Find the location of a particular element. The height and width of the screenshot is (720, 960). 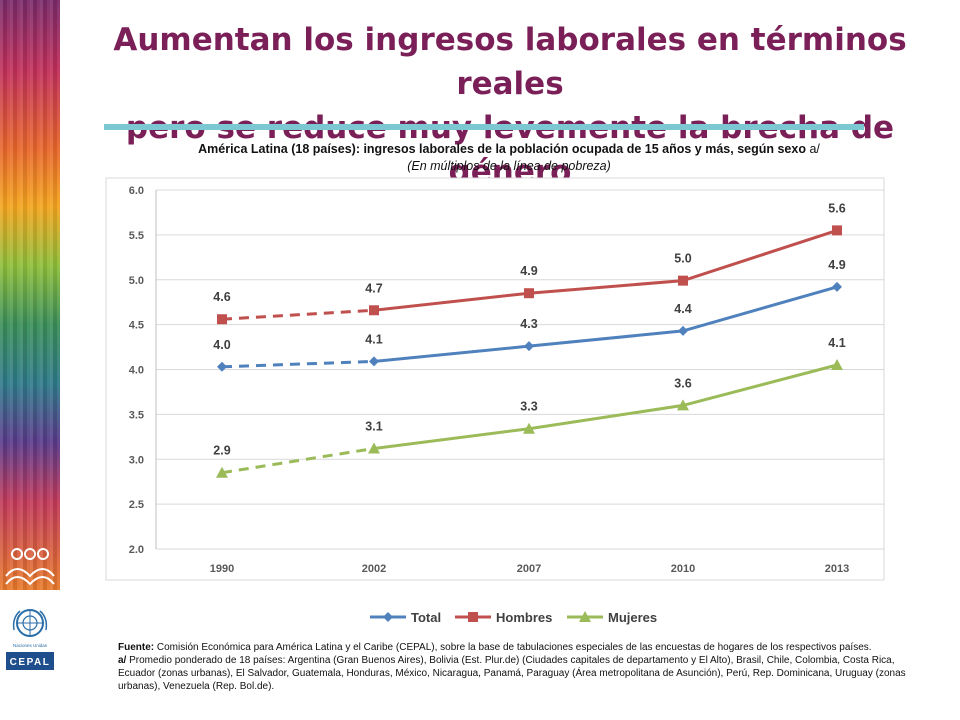

un-logo-text: Naciones Unidas is located at coordinates (30, 645).